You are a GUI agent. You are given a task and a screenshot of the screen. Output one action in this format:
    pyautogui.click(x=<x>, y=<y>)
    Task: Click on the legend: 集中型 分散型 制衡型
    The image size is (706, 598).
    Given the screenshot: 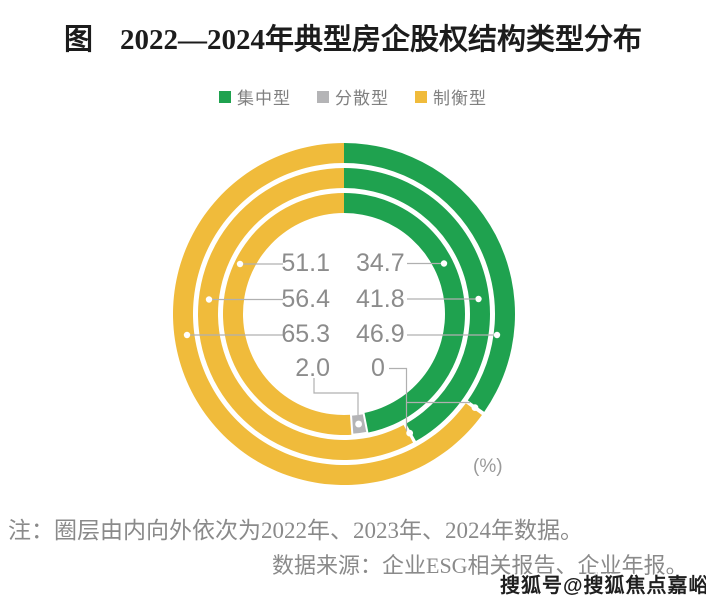 What is the action you would take?
    pyautogui.click(x=353, y=96)
    